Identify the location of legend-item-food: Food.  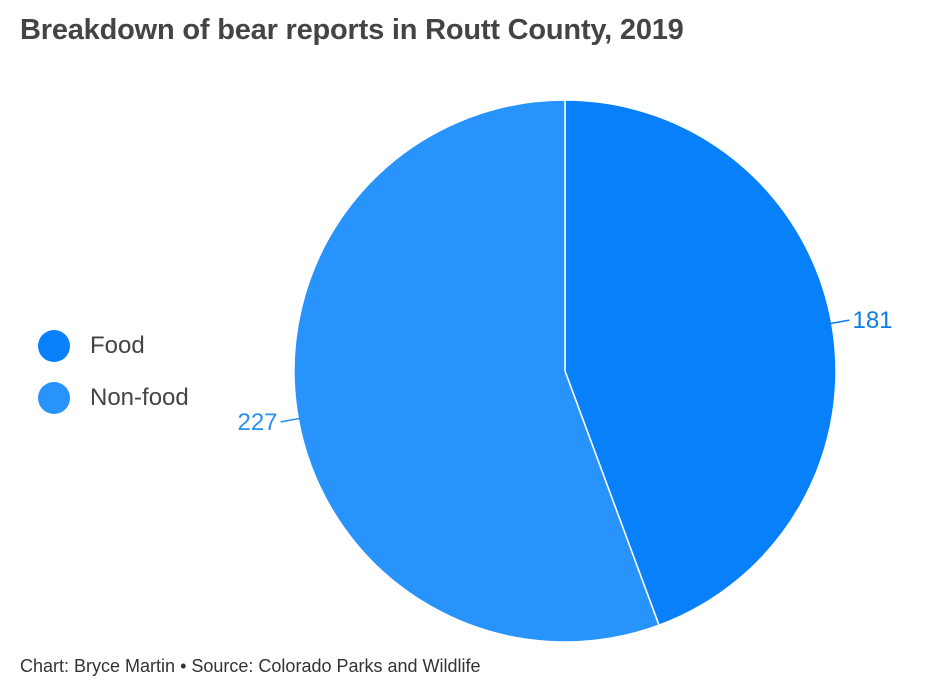
(113, 346).